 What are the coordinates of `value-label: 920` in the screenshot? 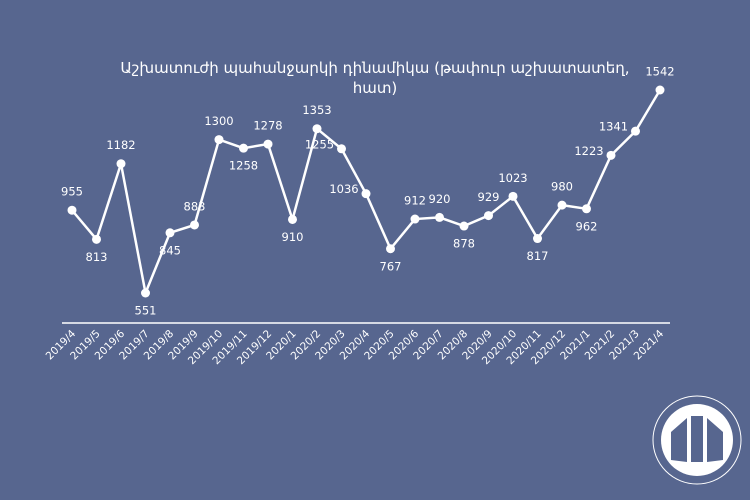 It's located at (440, 199).